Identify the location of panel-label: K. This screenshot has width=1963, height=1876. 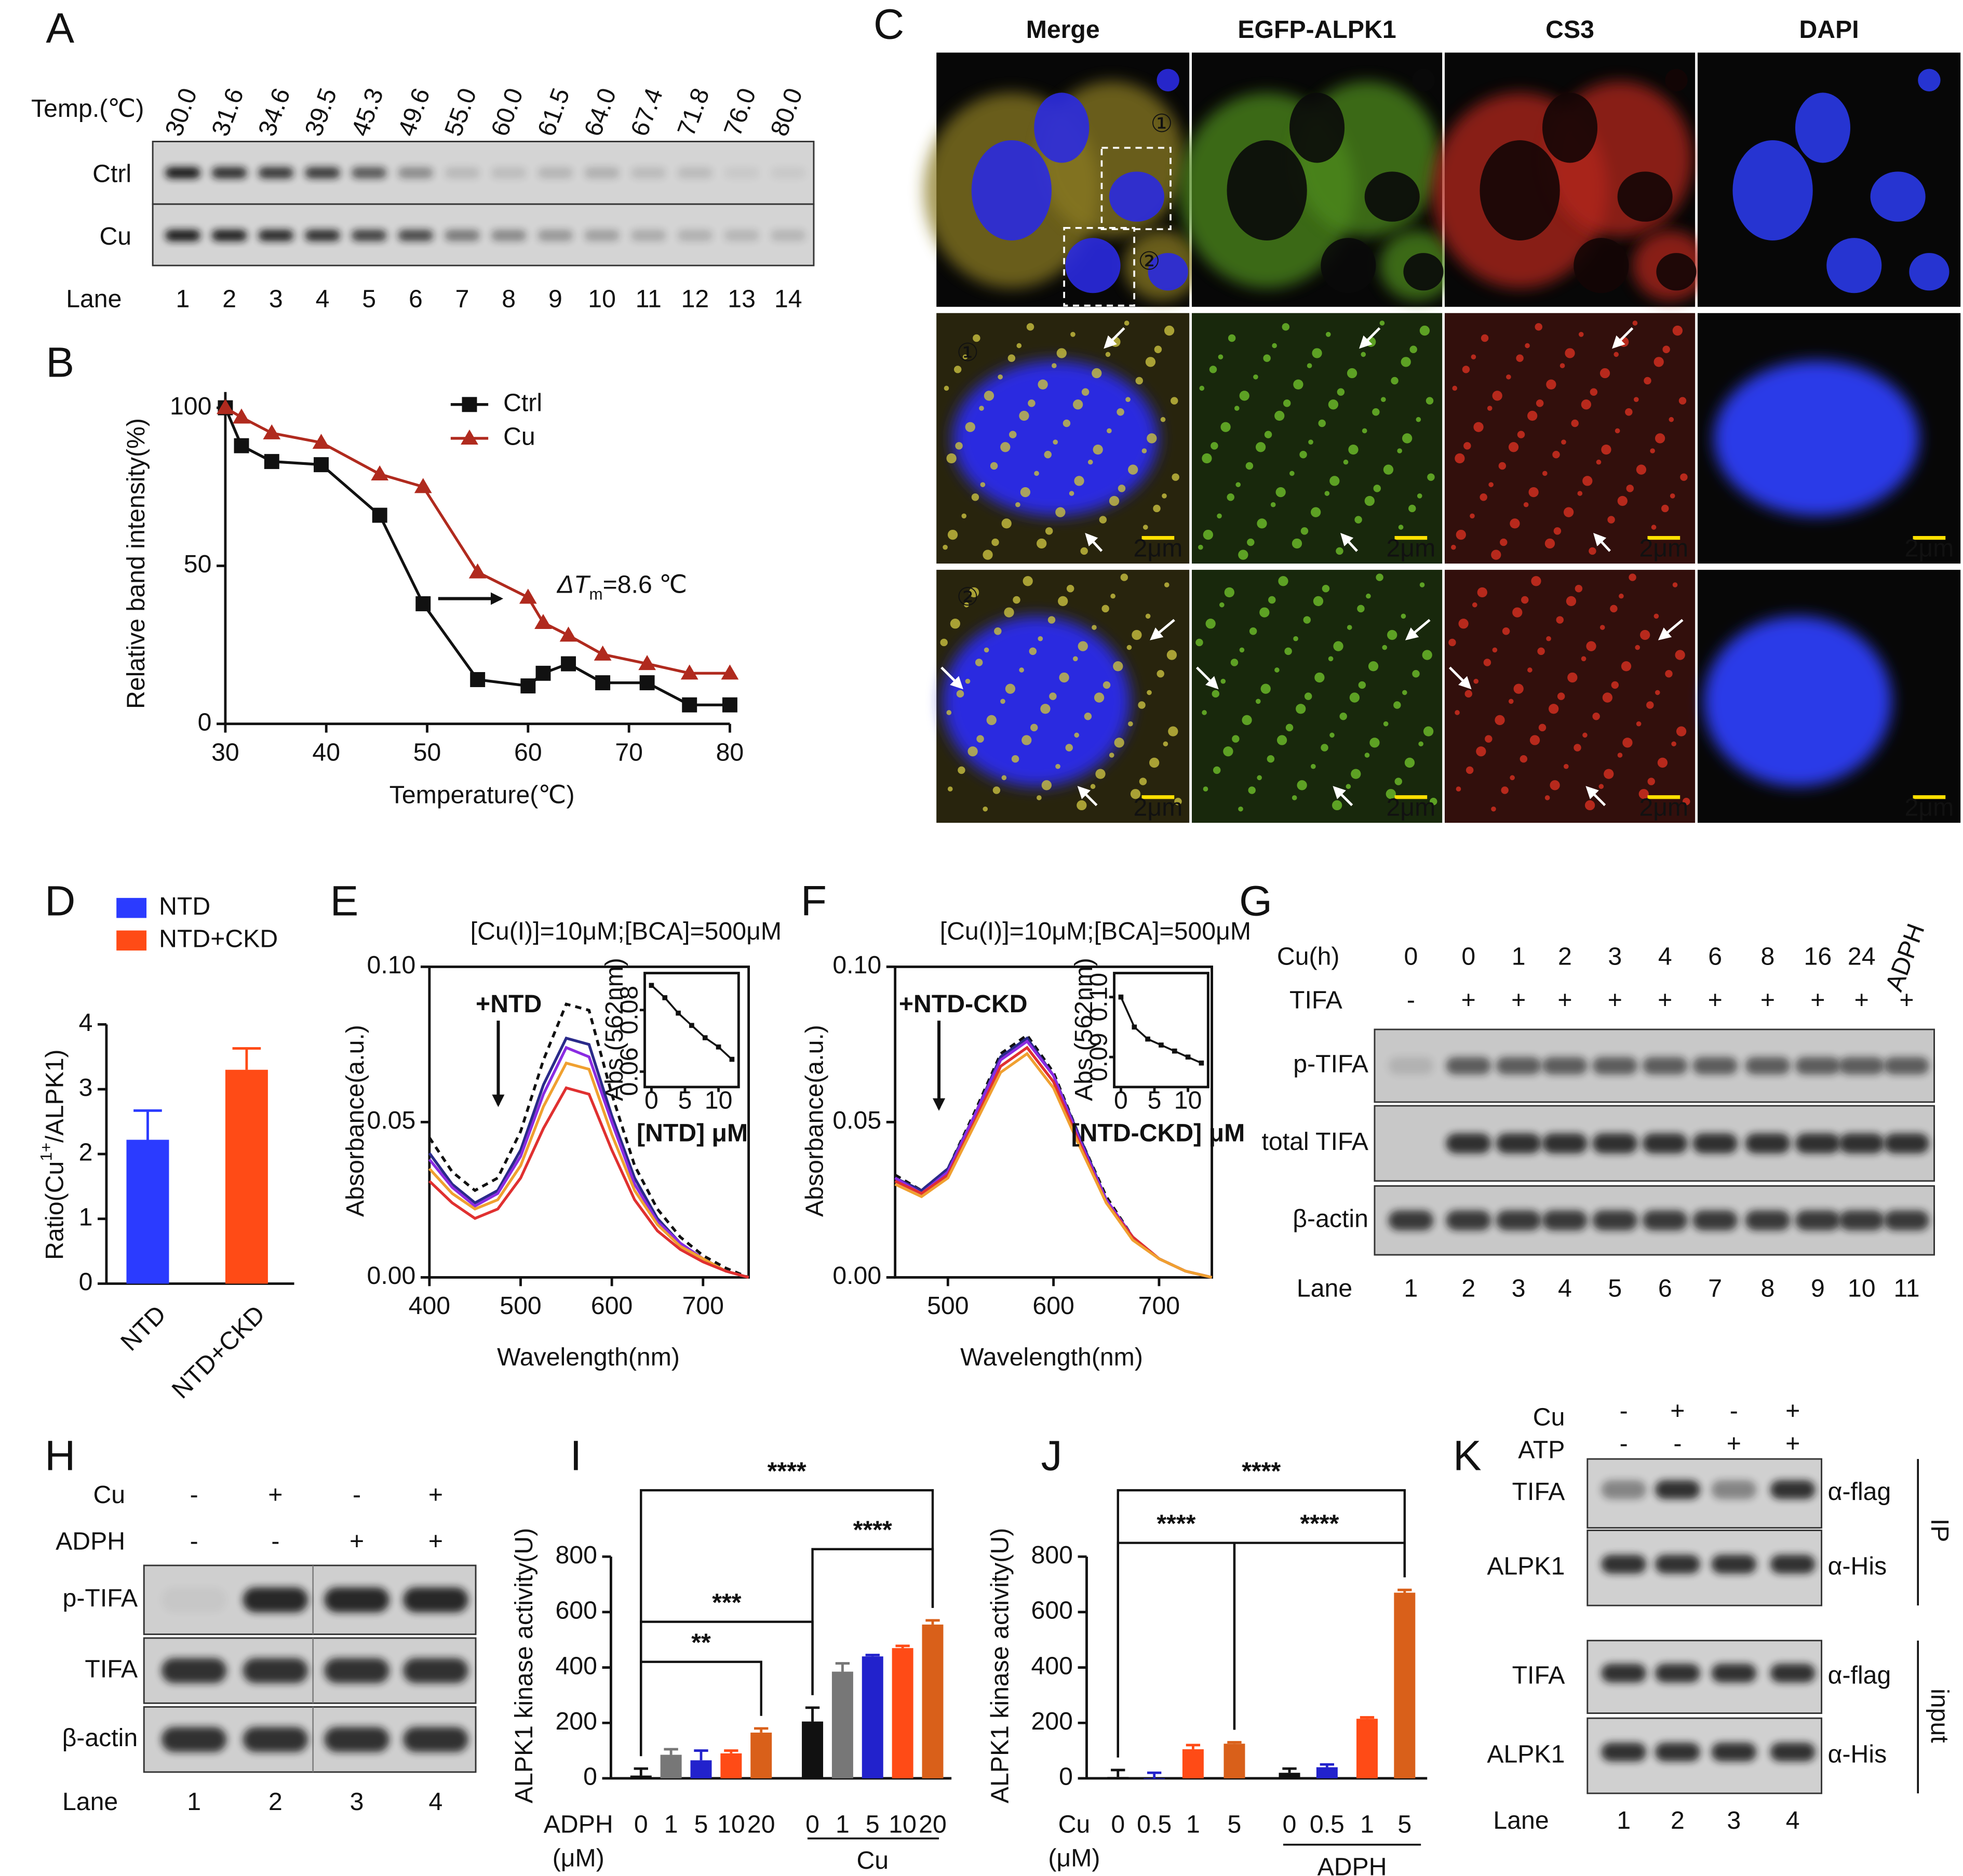
(1467, 1456).